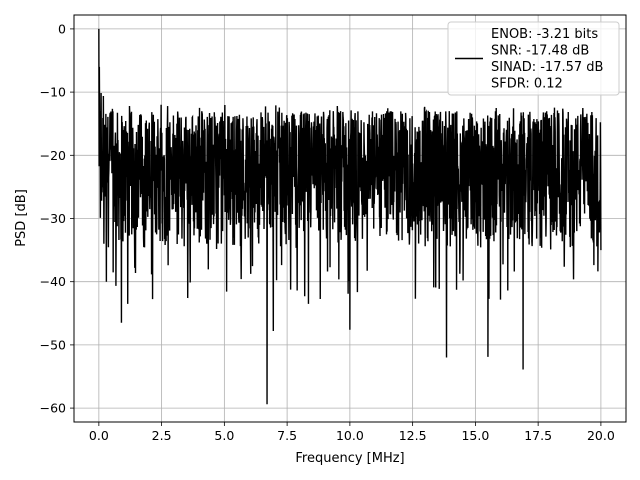 The height and width of the screenshot is (480, 640). Describe the element at coordinates (53, 344) in the screenshot. I see `y-tick-label: −50` at that location.